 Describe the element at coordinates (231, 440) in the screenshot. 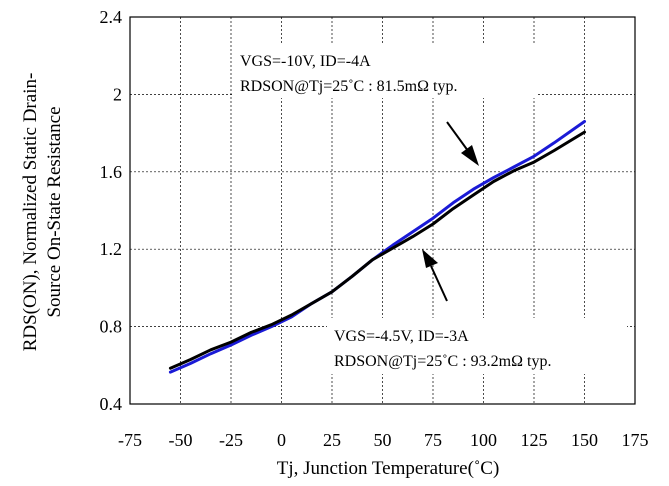

I see `x-tick-label: -25` at that location.